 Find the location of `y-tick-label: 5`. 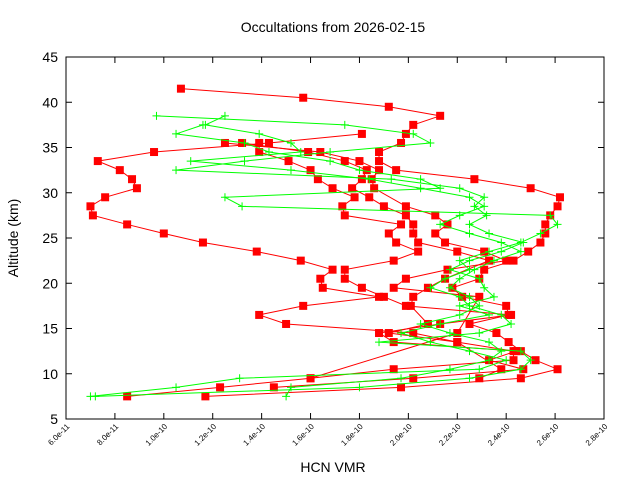

y-tick-label: 5 is located at coordinates (54, 419).